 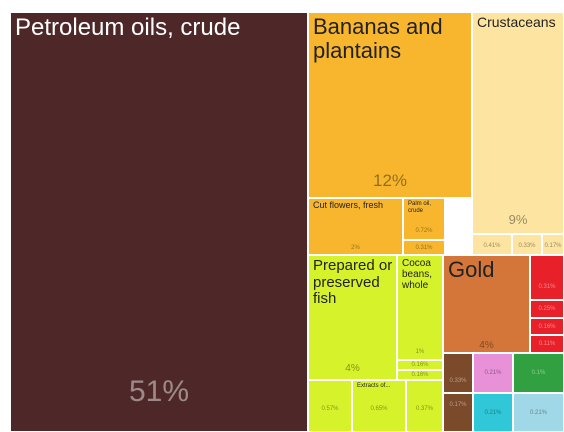 I want to click on tile: Cocoa beans, whole 1%, so click(x=420, y=307).